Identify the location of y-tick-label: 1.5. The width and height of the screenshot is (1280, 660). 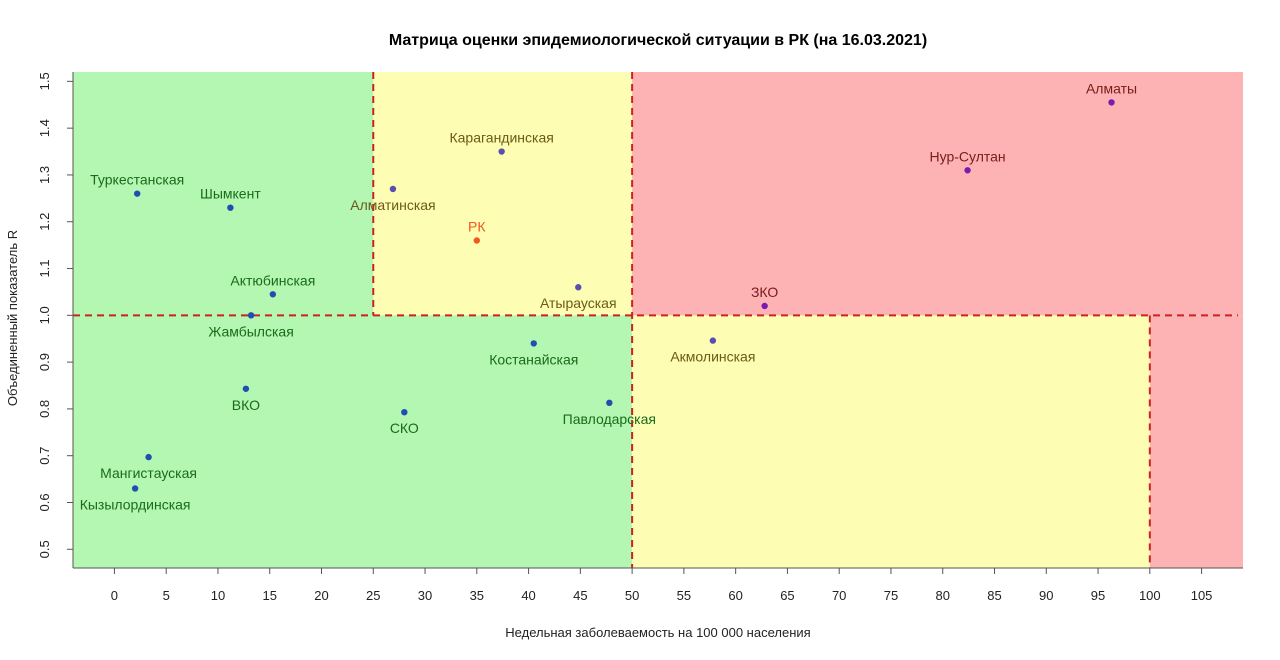
(44, 81).